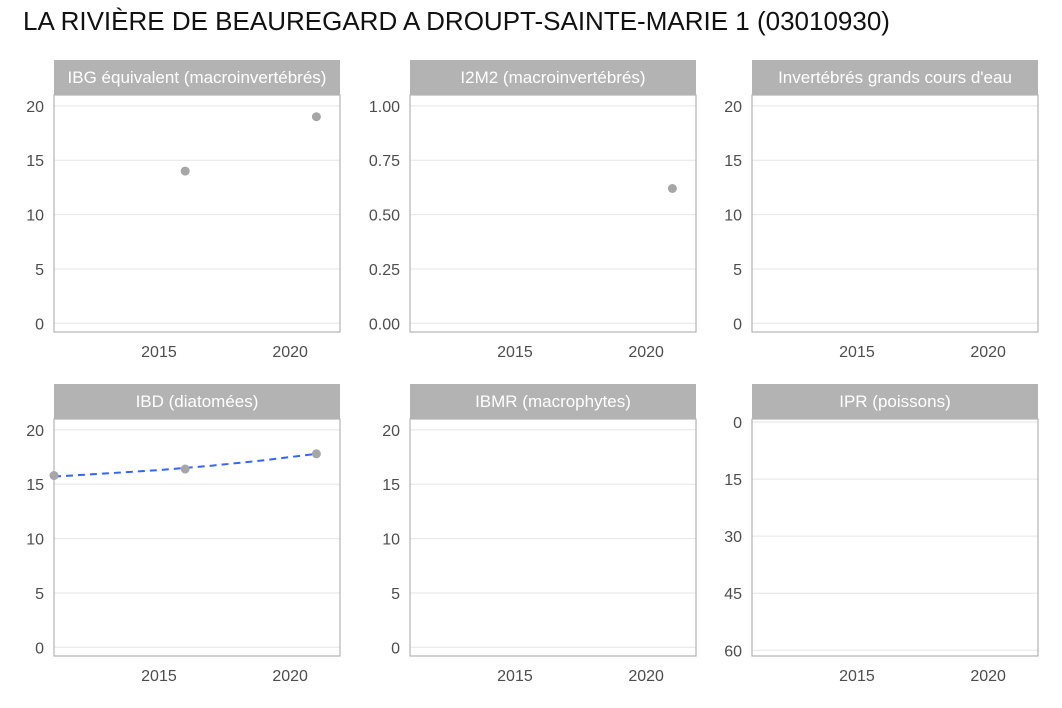 The height and width of the screenshot is (708, 1062). I want to click on y-tick-label: 0.75, so click(384, 161).